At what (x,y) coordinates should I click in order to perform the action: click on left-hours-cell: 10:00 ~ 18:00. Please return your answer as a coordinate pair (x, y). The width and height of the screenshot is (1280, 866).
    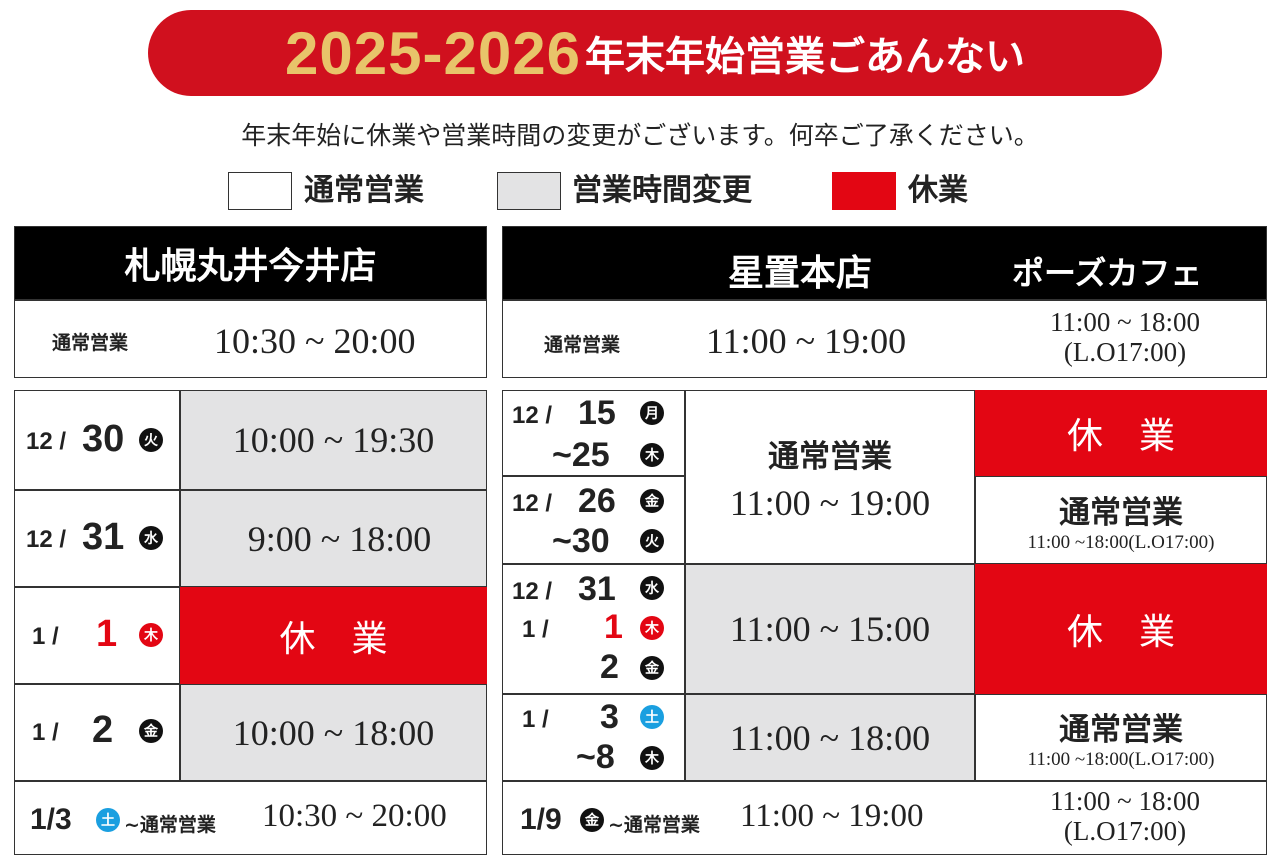
    Looking at the image, I should click on (333, 732).